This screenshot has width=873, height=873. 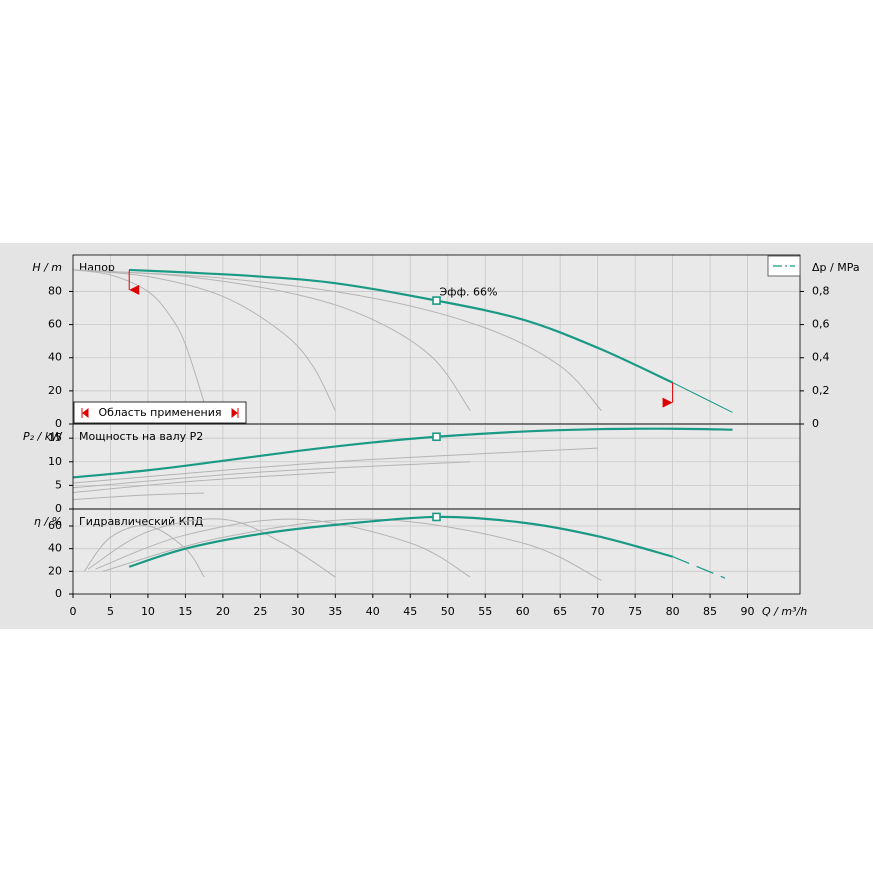 What do you see at coordinates (185, 611) in the screenshot?
I see `x-tick-label: 15` at bounding box center [185, 611].